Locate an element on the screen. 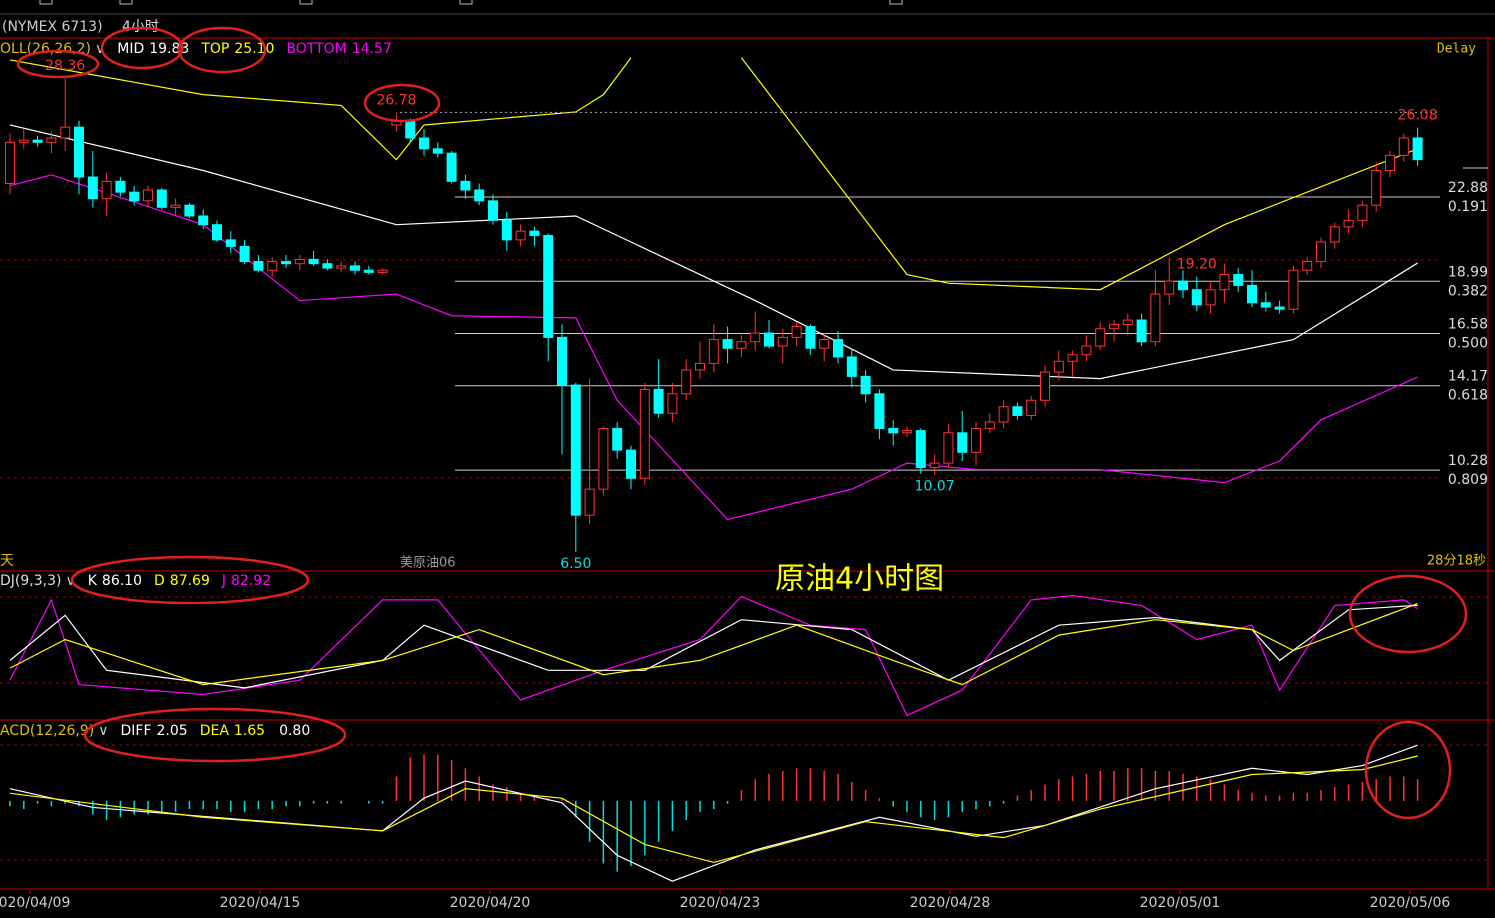 The width and height of the screenshot is (1495, 918). indicator-item-name: MID is located at coordinates (130, 49).